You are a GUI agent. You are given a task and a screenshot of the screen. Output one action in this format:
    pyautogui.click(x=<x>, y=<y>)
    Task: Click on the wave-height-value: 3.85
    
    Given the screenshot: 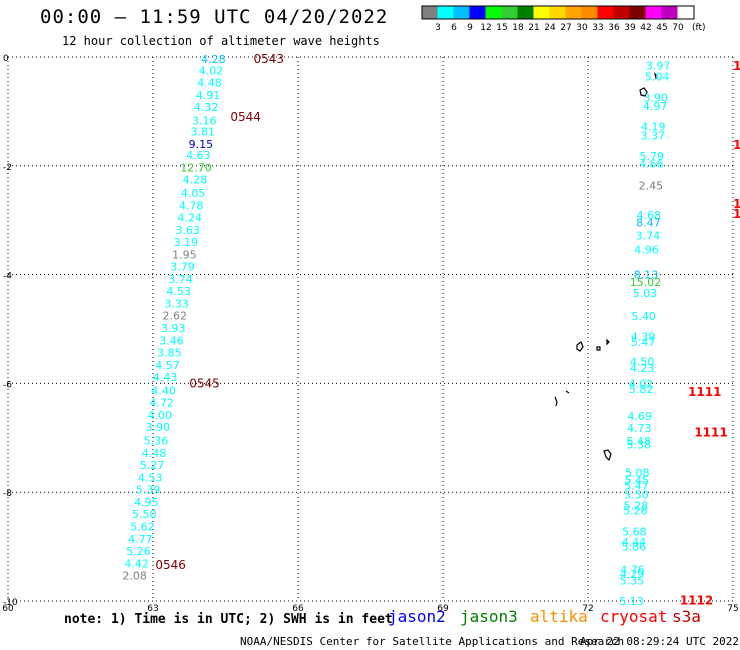 What is the action you would take?
    pyautogui.click(x=169, y=353)
    